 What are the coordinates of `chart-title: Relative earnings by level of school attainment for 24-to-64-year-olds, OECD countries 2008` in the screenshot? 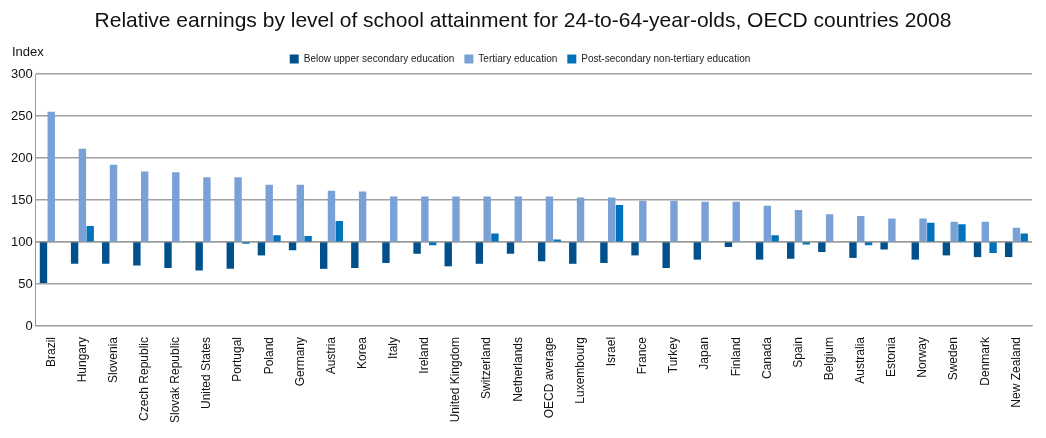 It's located at (523, 20).